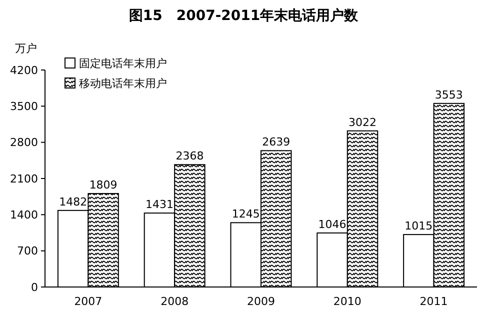  What do you see at coordinates (24, 143) in the screenshot?
I see `y-tick-label: 2800` at bounding box center [24, 143].